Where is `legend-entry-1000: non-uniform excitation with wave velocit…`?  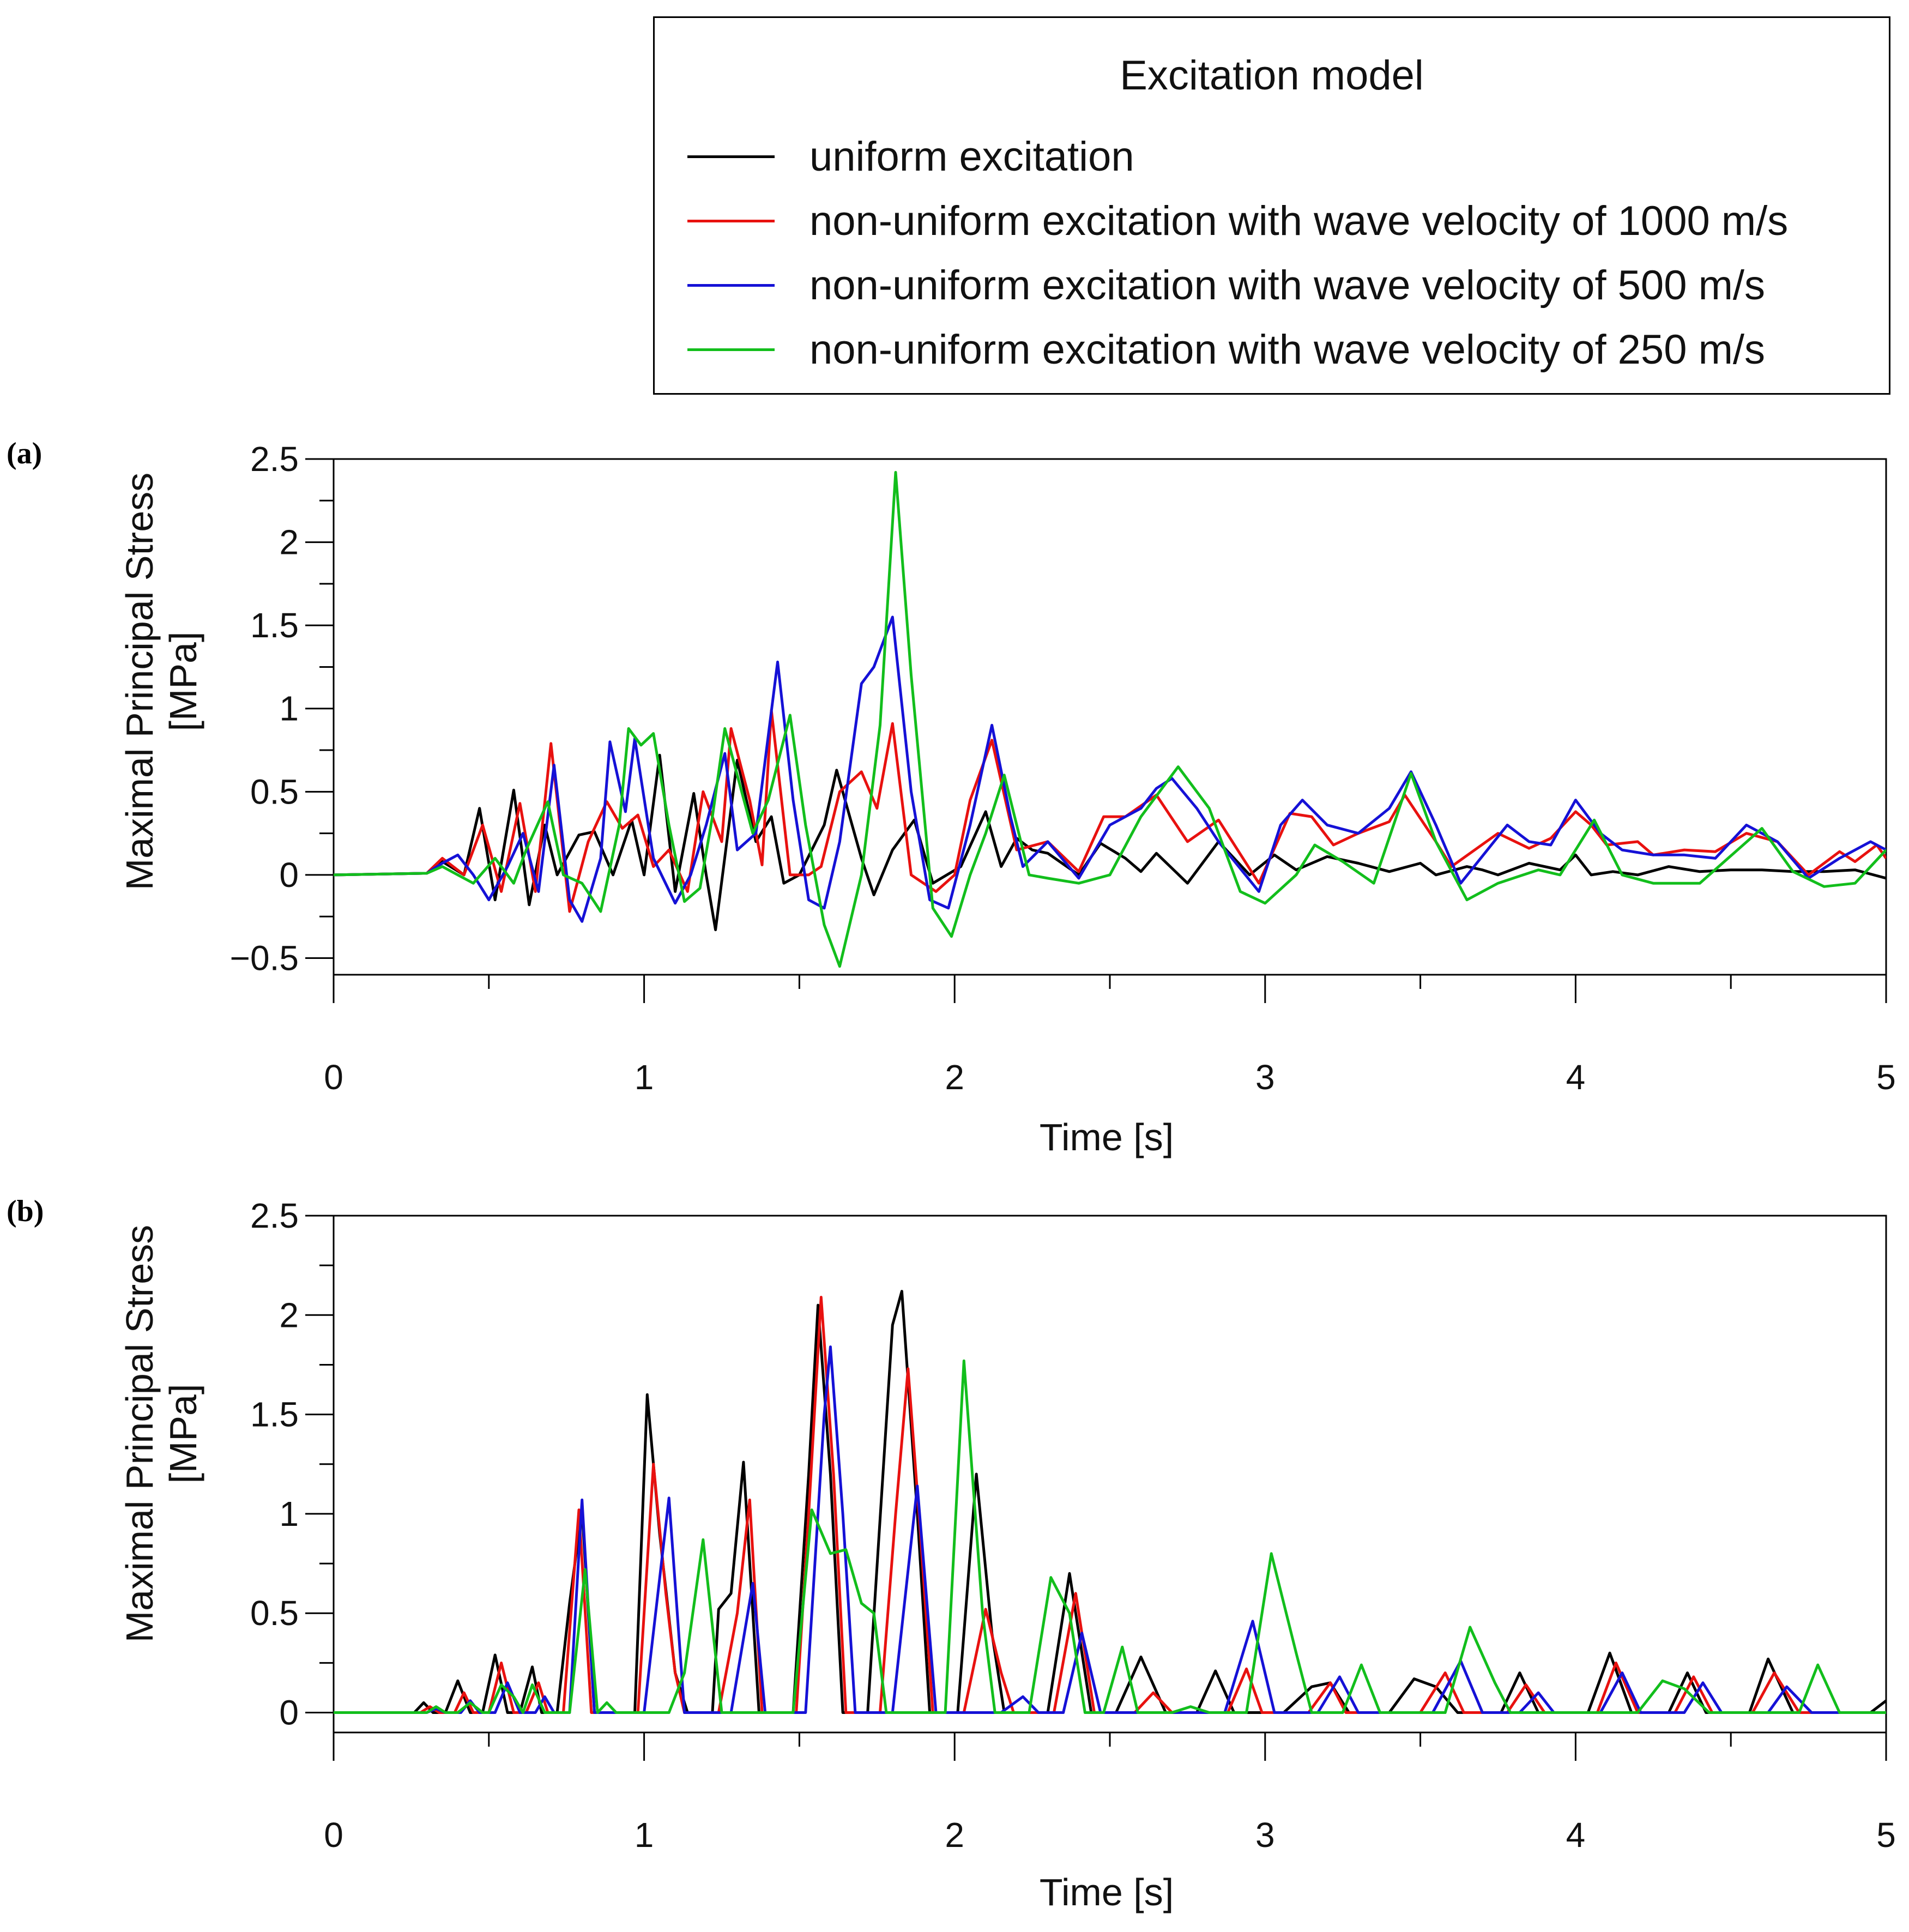 legend-entry-1000: non-uniform excitation with wave velocit… is located at coordinates (1237, 220).